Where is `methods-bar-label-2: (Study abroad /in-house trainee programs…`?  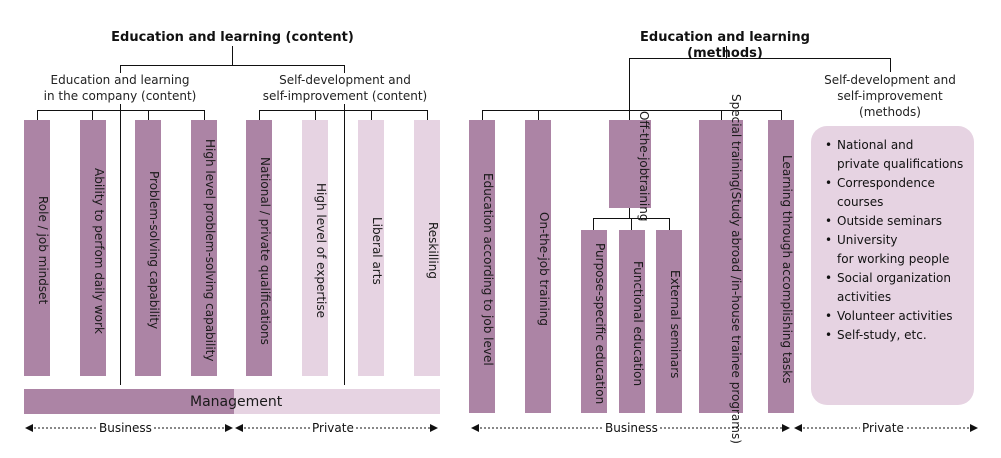
methods-bar-label-2: (Study abroad /in-house trainee programs… is located at coordinates (736, 316).